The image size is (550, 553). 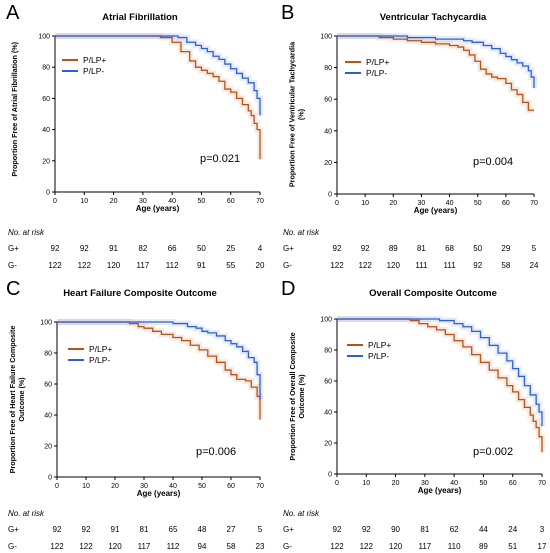 What do you see at coordinates (216, 452) in the screenshot?
I see `p-value-annotation: p=0.006` at bounding box center [216, 452].